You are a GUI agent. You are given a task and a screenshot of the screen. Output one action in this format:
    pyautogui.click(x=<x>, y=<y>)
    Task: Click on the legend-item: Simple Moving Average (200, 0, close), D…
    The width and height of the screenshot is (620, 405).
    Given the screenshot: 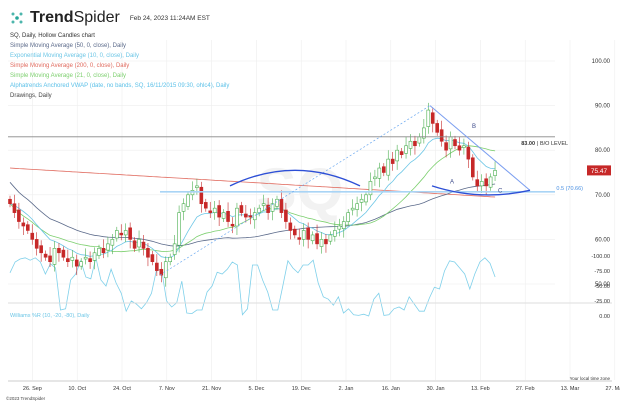 What is the action you would take?
    pyautogui.click(x=70, y=66)
    